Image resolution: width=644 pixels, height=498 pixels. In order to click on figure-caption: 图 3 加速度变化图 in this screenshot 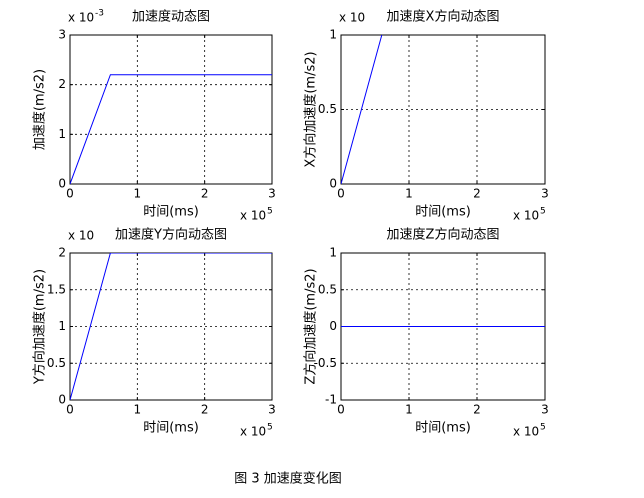, I will do `click(288, 479)`.